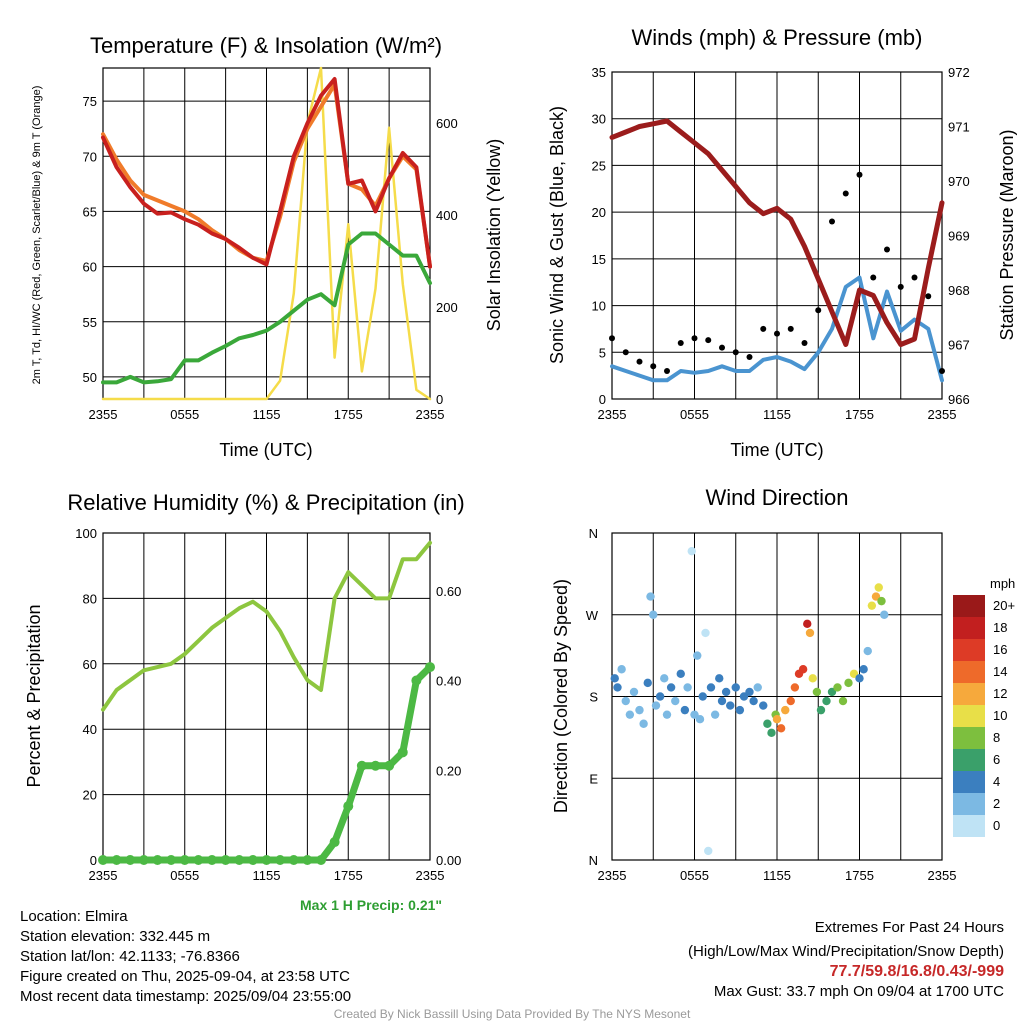  Describe the element at coordinates (777, 232) in the screenshot. I see `wind-series-pressure` at that location.